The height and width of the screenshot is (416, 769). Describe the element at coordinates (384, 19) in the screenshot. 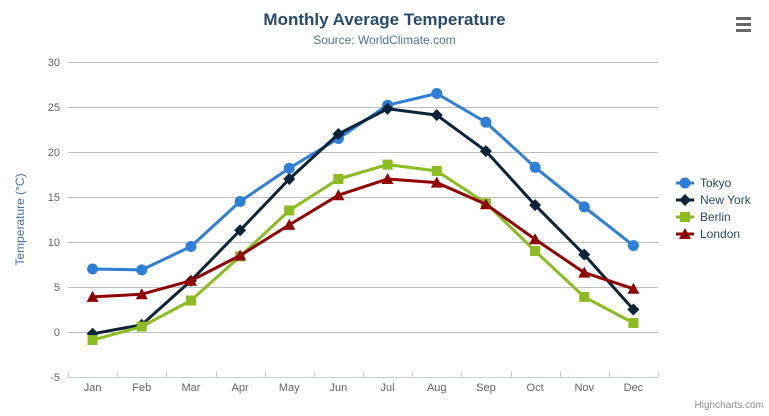

I see `chart-title: Monthly Average Temperature` at that location.